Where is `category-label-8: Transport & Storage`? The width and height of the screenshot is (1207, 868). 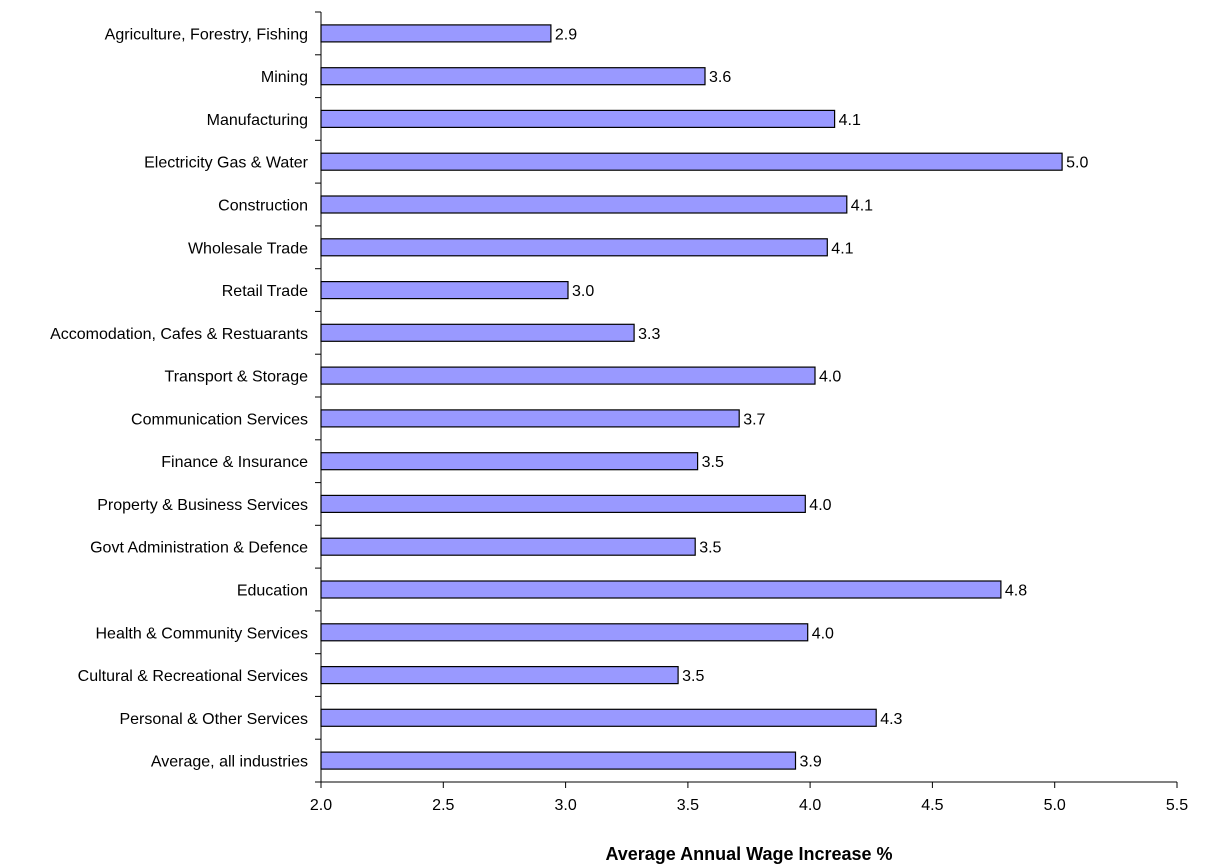 category-label-8: Transport & Storage is located at coordinates (237, 377).